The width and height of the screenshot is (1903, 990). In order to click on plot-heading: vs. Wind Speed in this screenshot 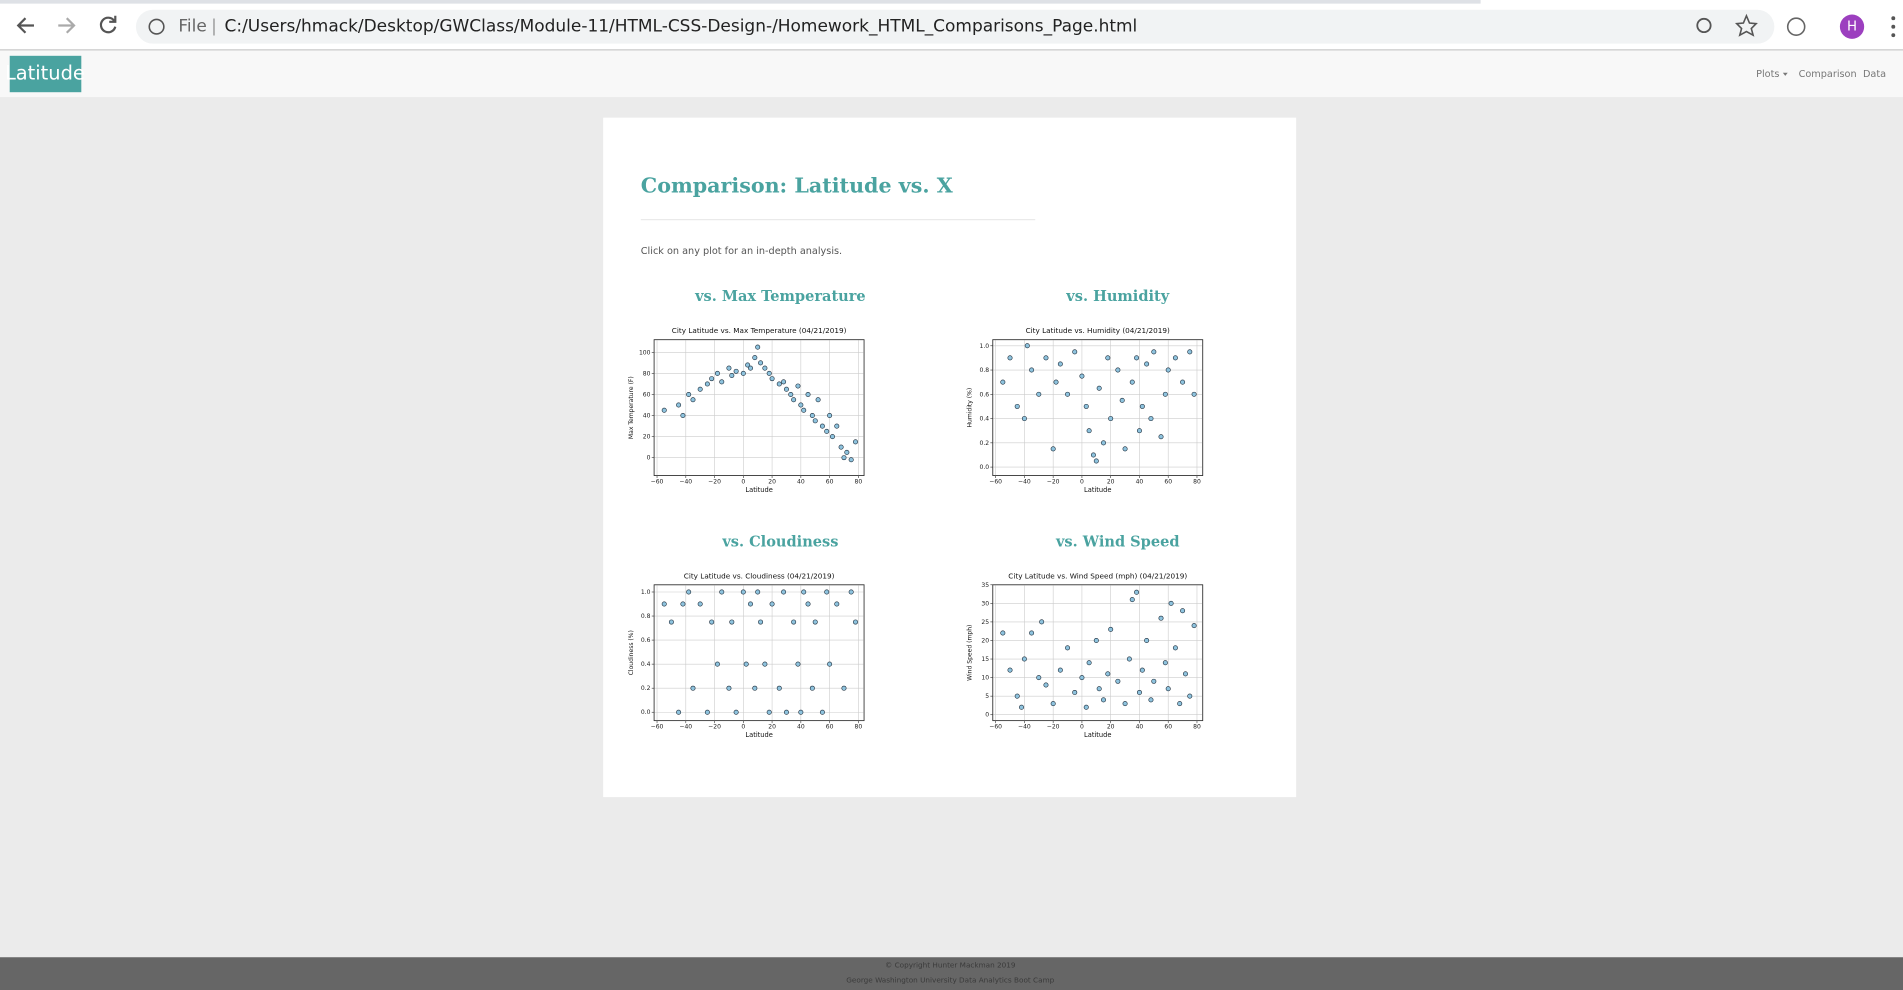, I will do `click(1117, 541)`.